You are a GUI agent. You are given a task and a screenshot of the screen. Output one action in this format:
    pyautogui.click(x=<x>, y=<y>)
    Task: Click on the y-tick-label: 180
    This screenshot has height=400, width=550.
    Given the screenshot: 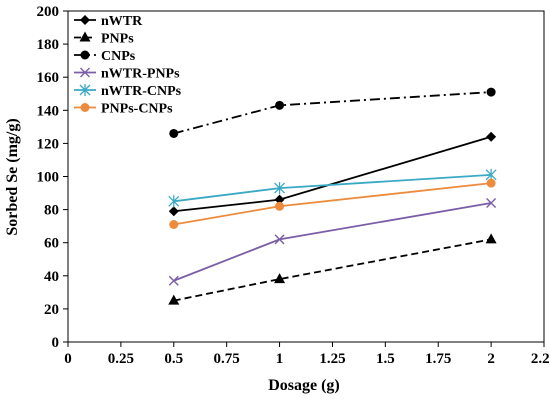 What is the action you would take?
    pyautogui.click(x=48, y=45)
    